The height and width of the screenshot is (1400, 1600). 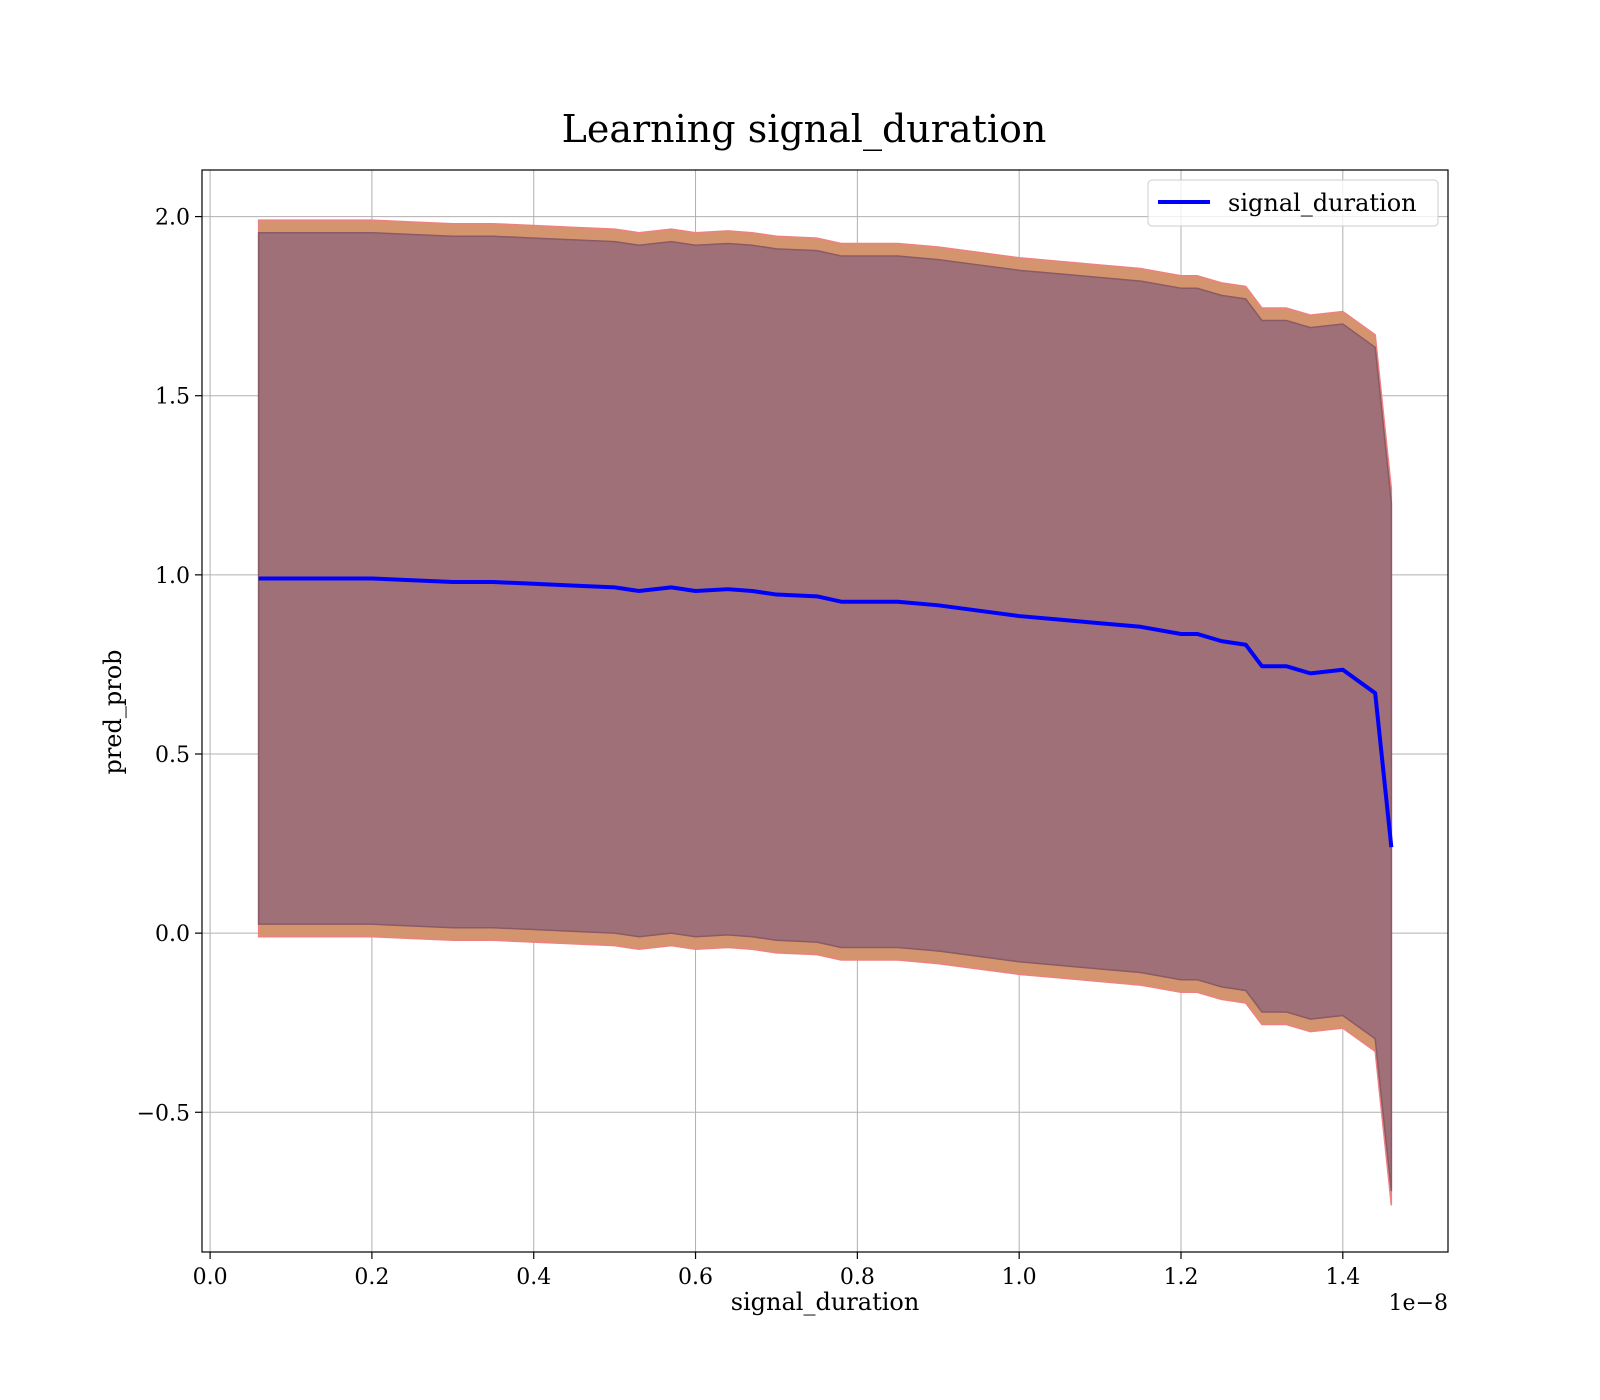 What do you see at coordinates (371, 1277) in the screenshot?
I see `x-tick-label: 0.2` at bounding box center [371, 1277].